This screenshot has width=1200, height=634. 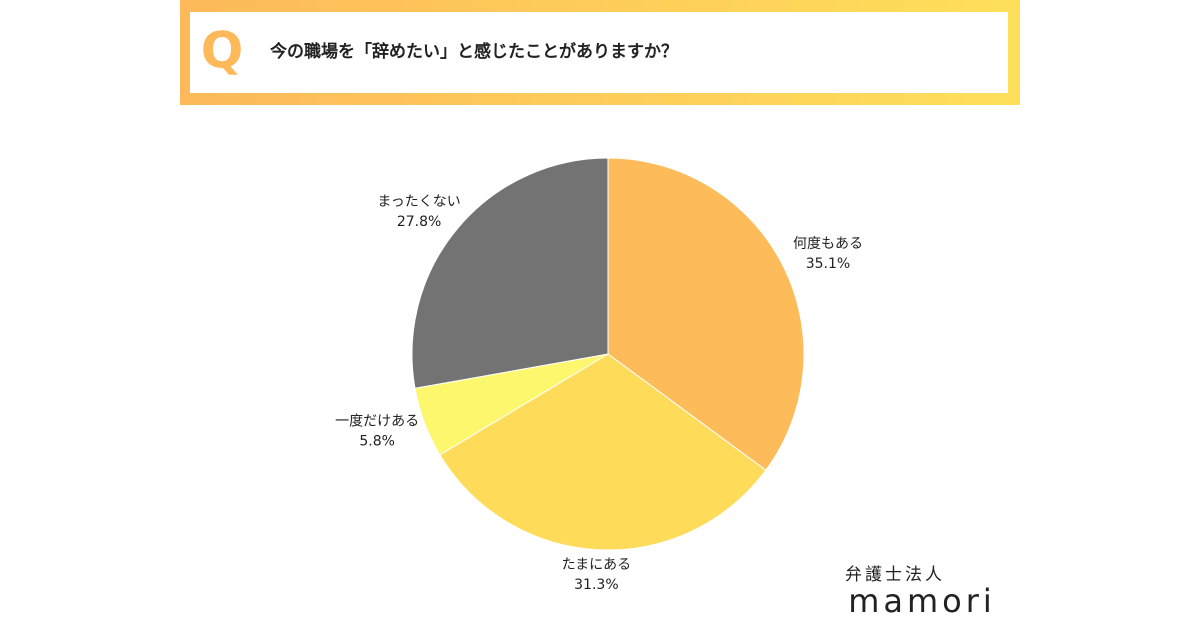 I want to click on logo-subtitle: 弁護士法人, so click(x=895, y=575).